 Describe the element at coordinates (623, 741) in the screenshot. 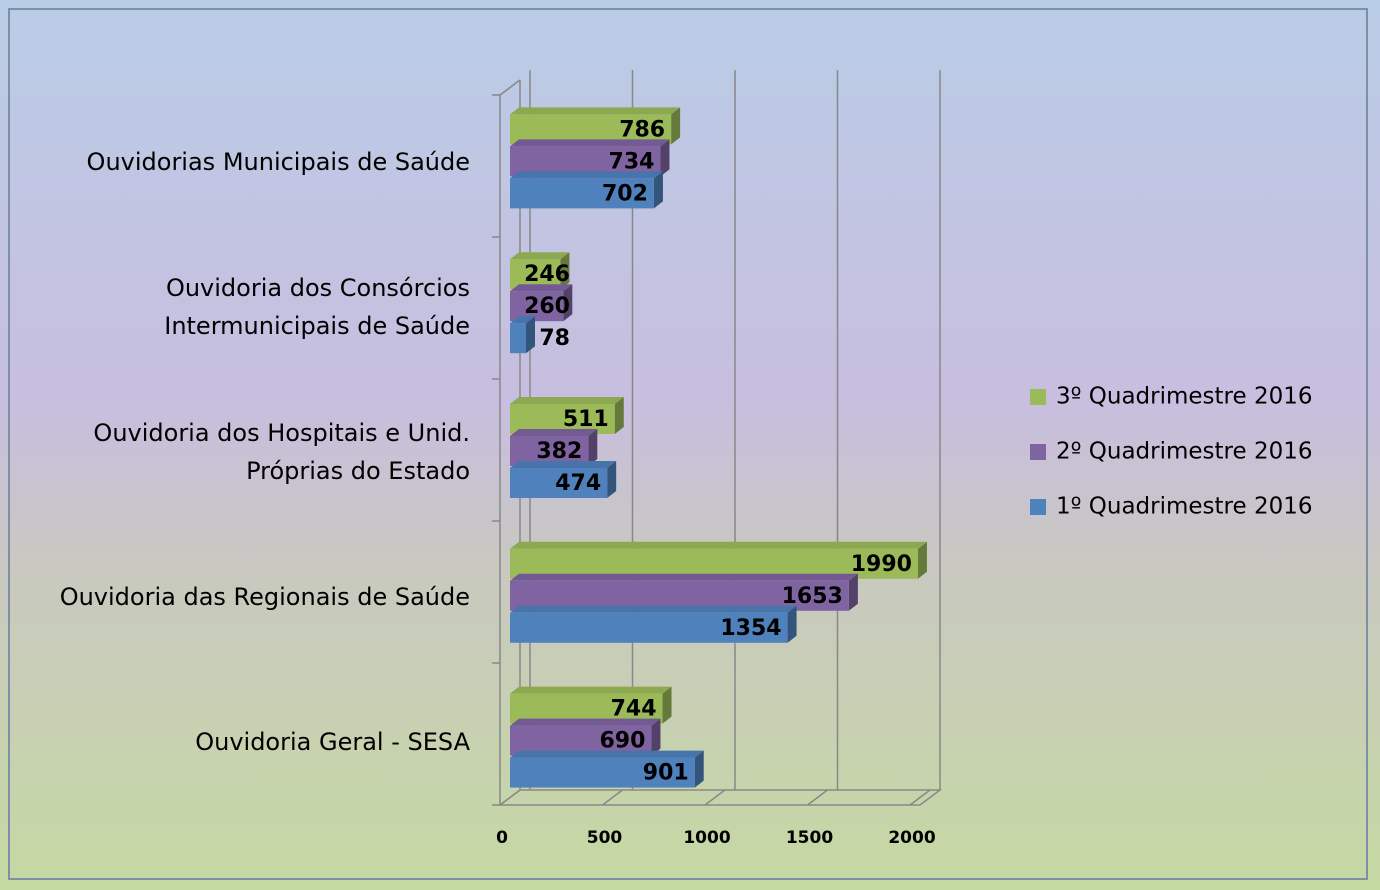

I see `value-label: 690` at that location.